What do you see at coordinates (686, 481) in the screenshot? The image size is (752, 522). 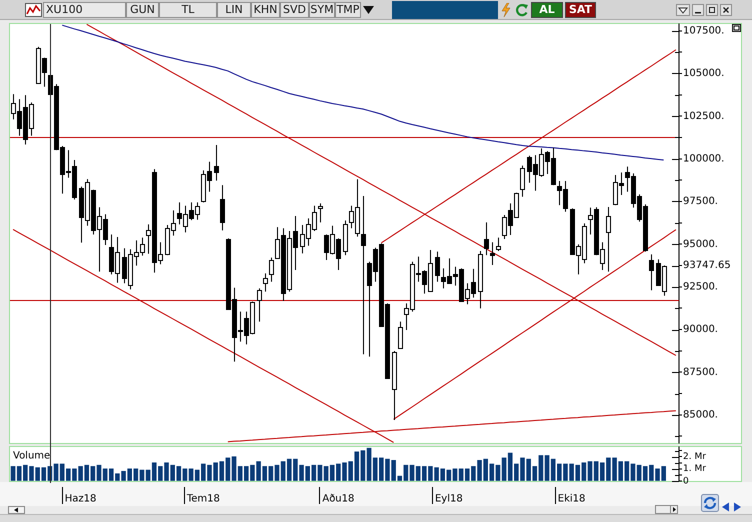 I see `y-tick-label: 0` at bounding box center [686, 481].